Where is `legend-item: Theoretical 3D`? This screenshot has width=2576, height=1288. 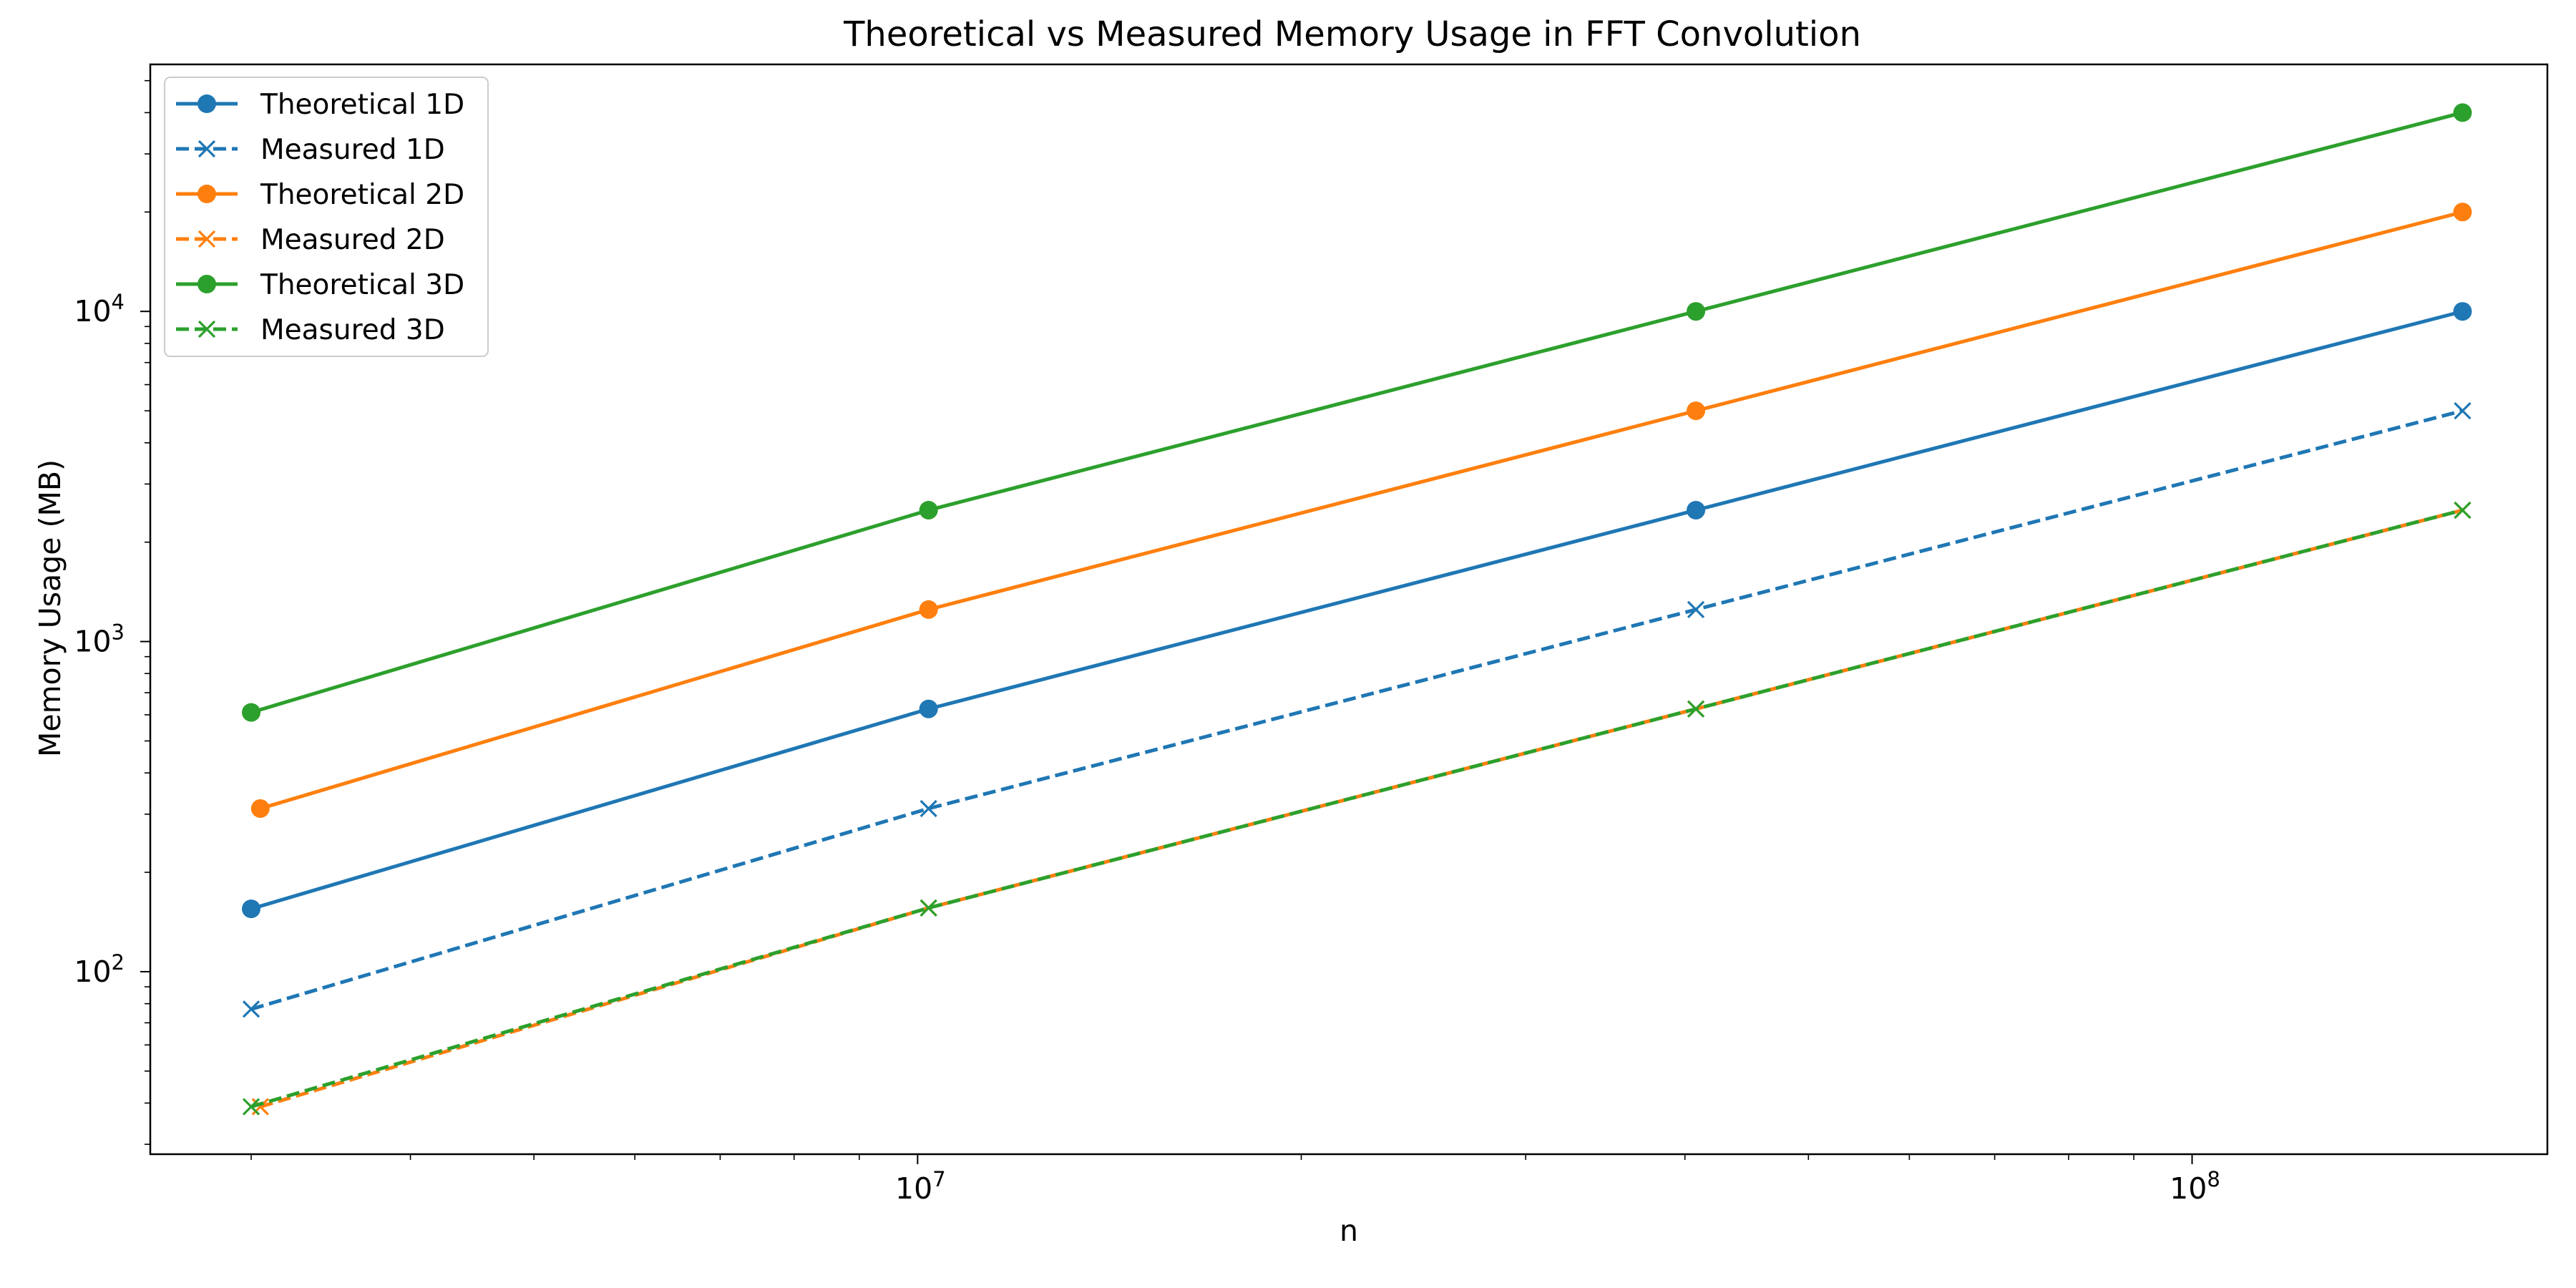 legend-item: Theoretical 3D is located at coordinates (320, 285).